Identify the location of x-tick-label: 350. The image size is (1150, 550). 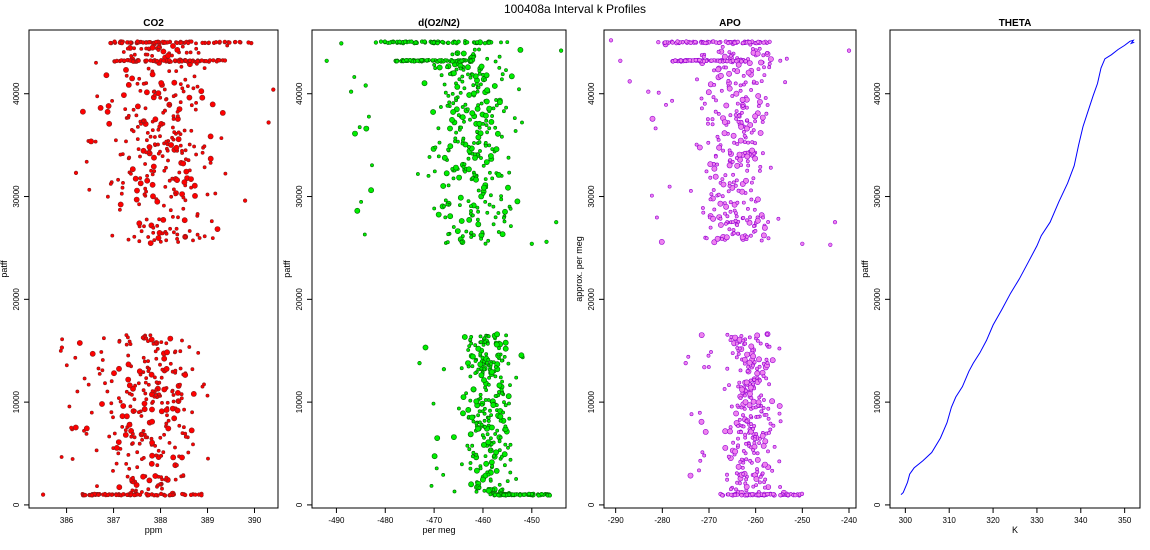
(1125, 520).